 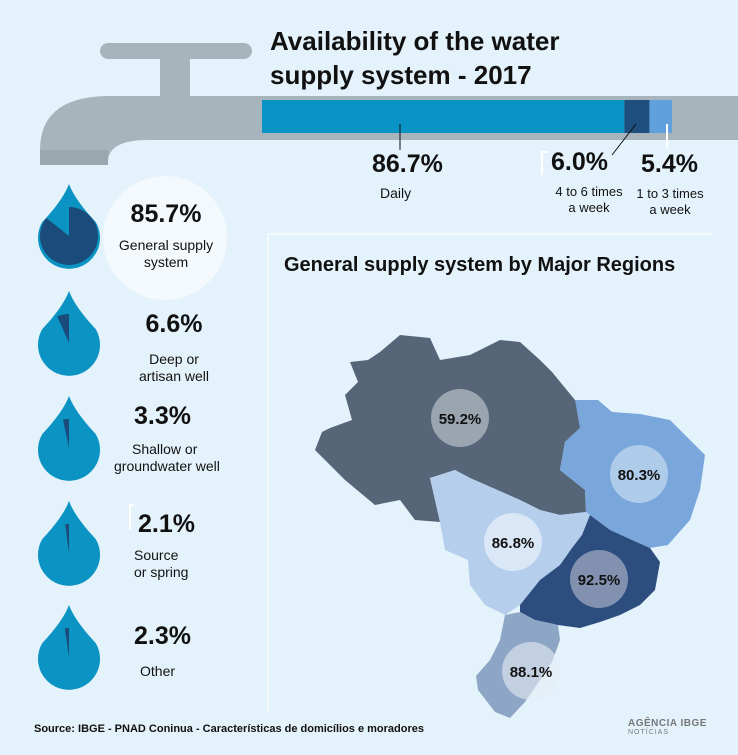 I want to click on faucet-stem, so click(x=175, y=77).